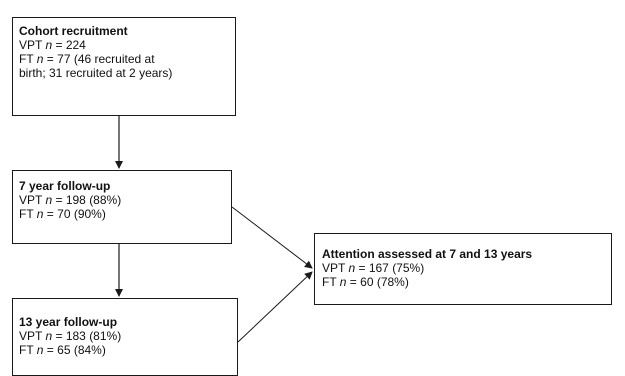 The width and height of the screenshot is (625, 376). Describe the element at coordinates (49, 200) in the screenshot. I see `followup7-vpt-n: n` at that location.